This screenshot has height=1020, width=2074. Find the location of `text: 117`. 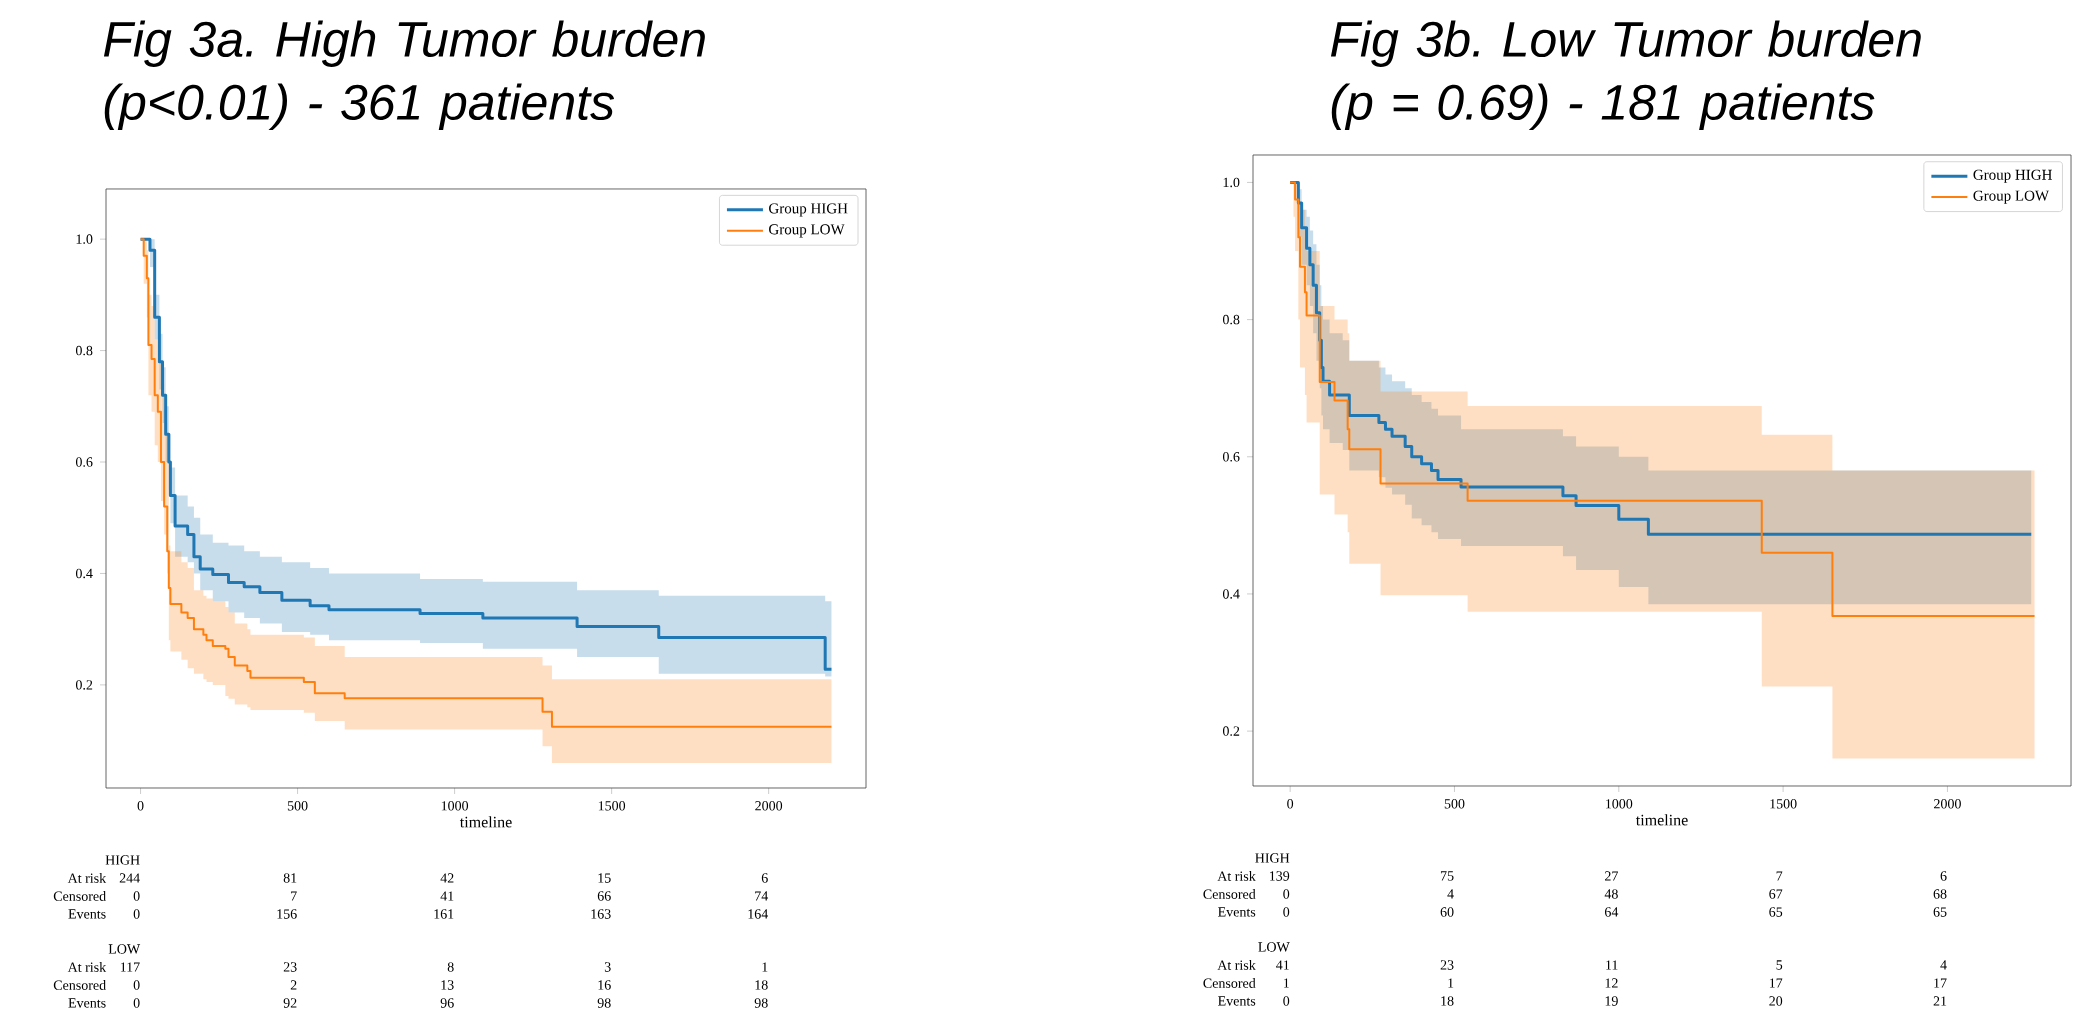

text: 117 is located at coordinates (130, 967).